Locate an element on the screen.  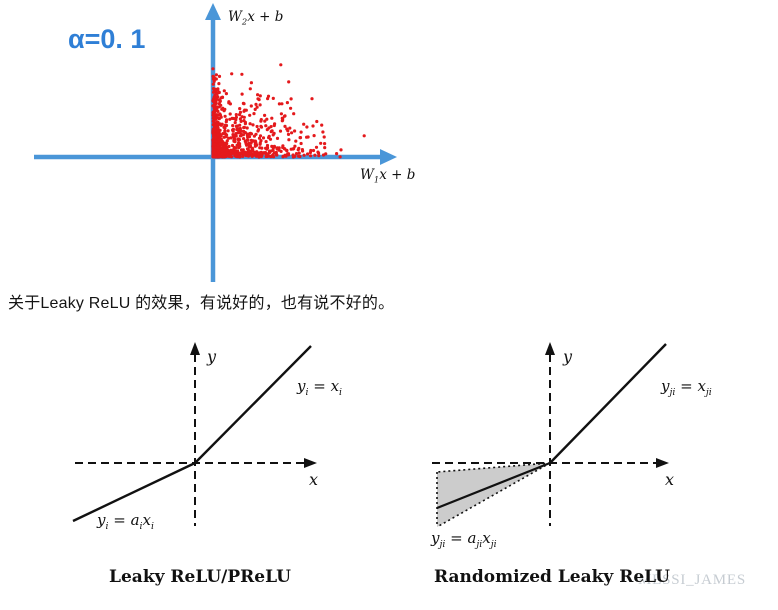
right-y-axis-arrow-icon is located at coordinates (550, 348).